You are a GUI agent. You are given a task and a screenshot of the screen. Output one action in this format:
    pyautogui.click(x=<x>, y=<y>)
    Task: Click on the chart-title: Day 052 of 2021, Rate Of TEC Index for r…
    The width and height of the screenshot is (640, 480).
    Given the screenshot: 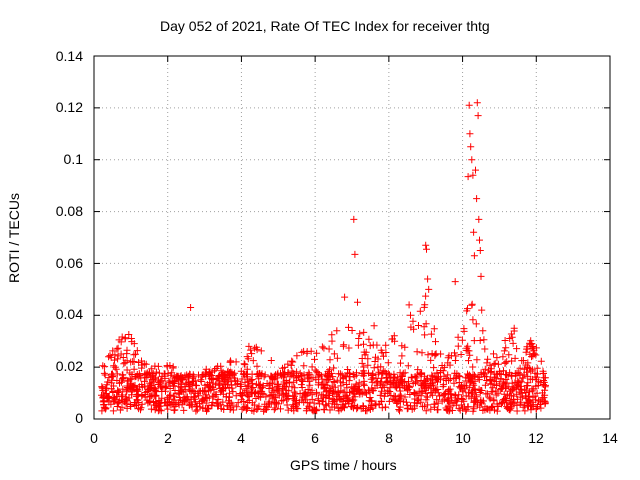 What is the action you would take?
    pyautogui.click(x=325, y=26)
    